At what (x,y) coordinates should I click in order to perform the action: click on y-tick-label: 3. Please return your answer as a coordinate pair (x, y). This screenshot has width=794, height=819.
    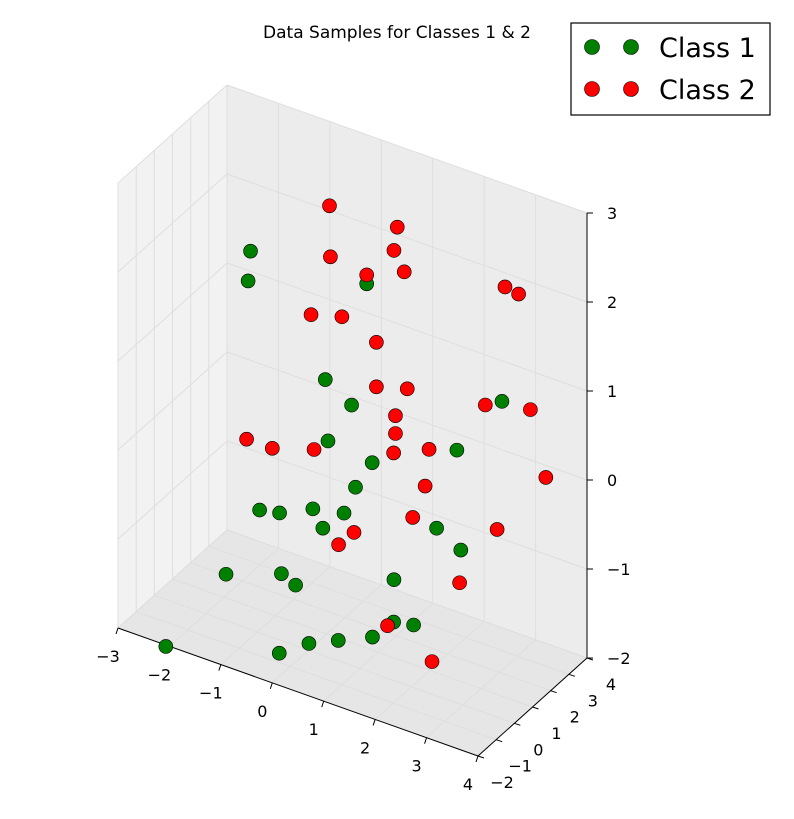
    Looking at the image, I should click on (593, 700).